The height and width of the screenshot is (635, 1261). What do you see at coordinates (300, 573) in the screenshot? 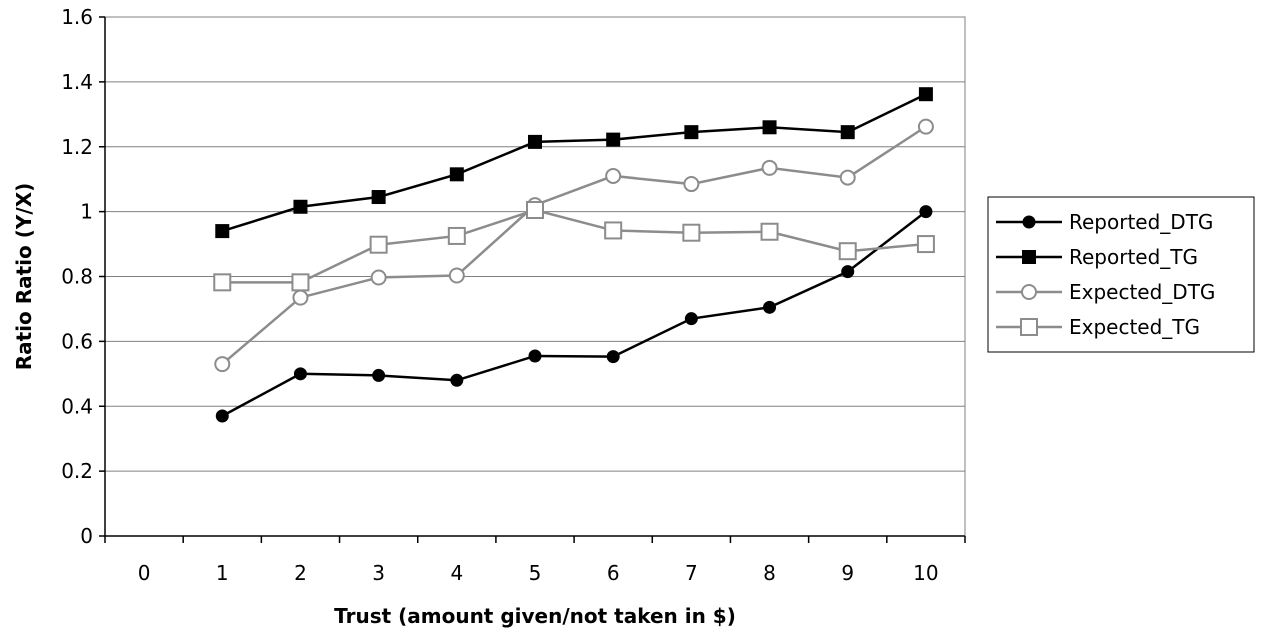
I see `x-tick-label: 2` at bounding box center [300, 573].